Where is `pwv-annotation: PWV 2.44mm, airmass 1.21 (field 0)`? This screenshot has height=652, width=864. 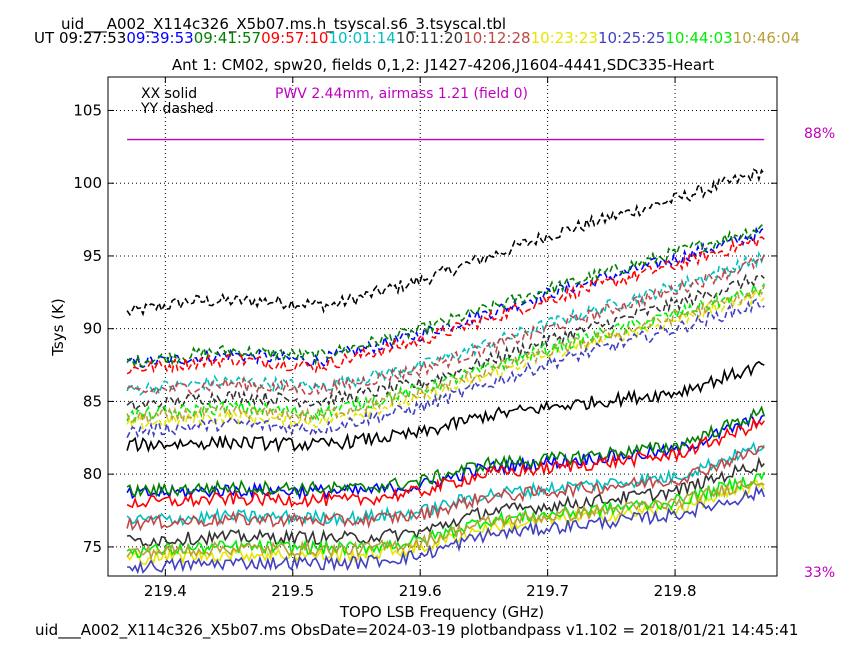
pwv-annotation: PWV 2.44mm, airmass 1.21 (field 0) is located at coordinates (401, 94).